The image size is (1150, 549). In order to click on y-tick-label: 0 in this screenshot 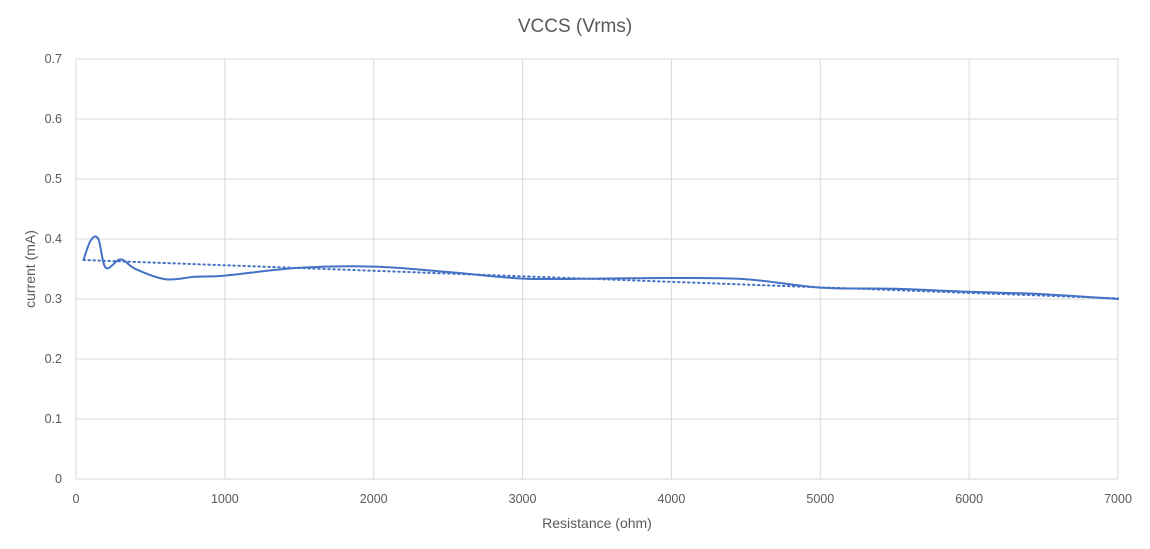, I will do `click(58, 479)`.